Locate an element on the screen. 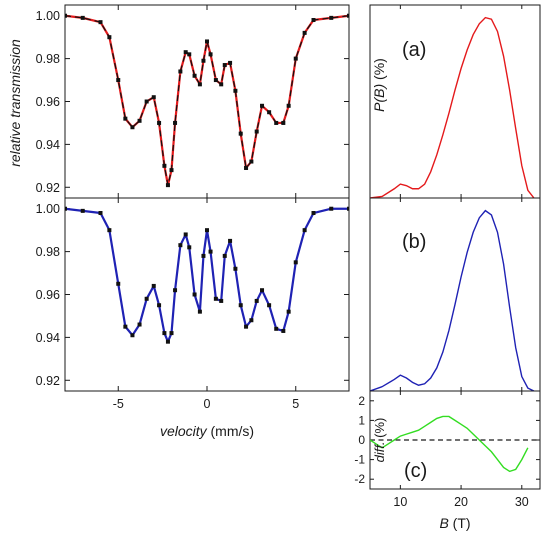 The width and height of the screenshot is (550, 537). pb-panel-b: (b) is located at coordinates (455, 294).